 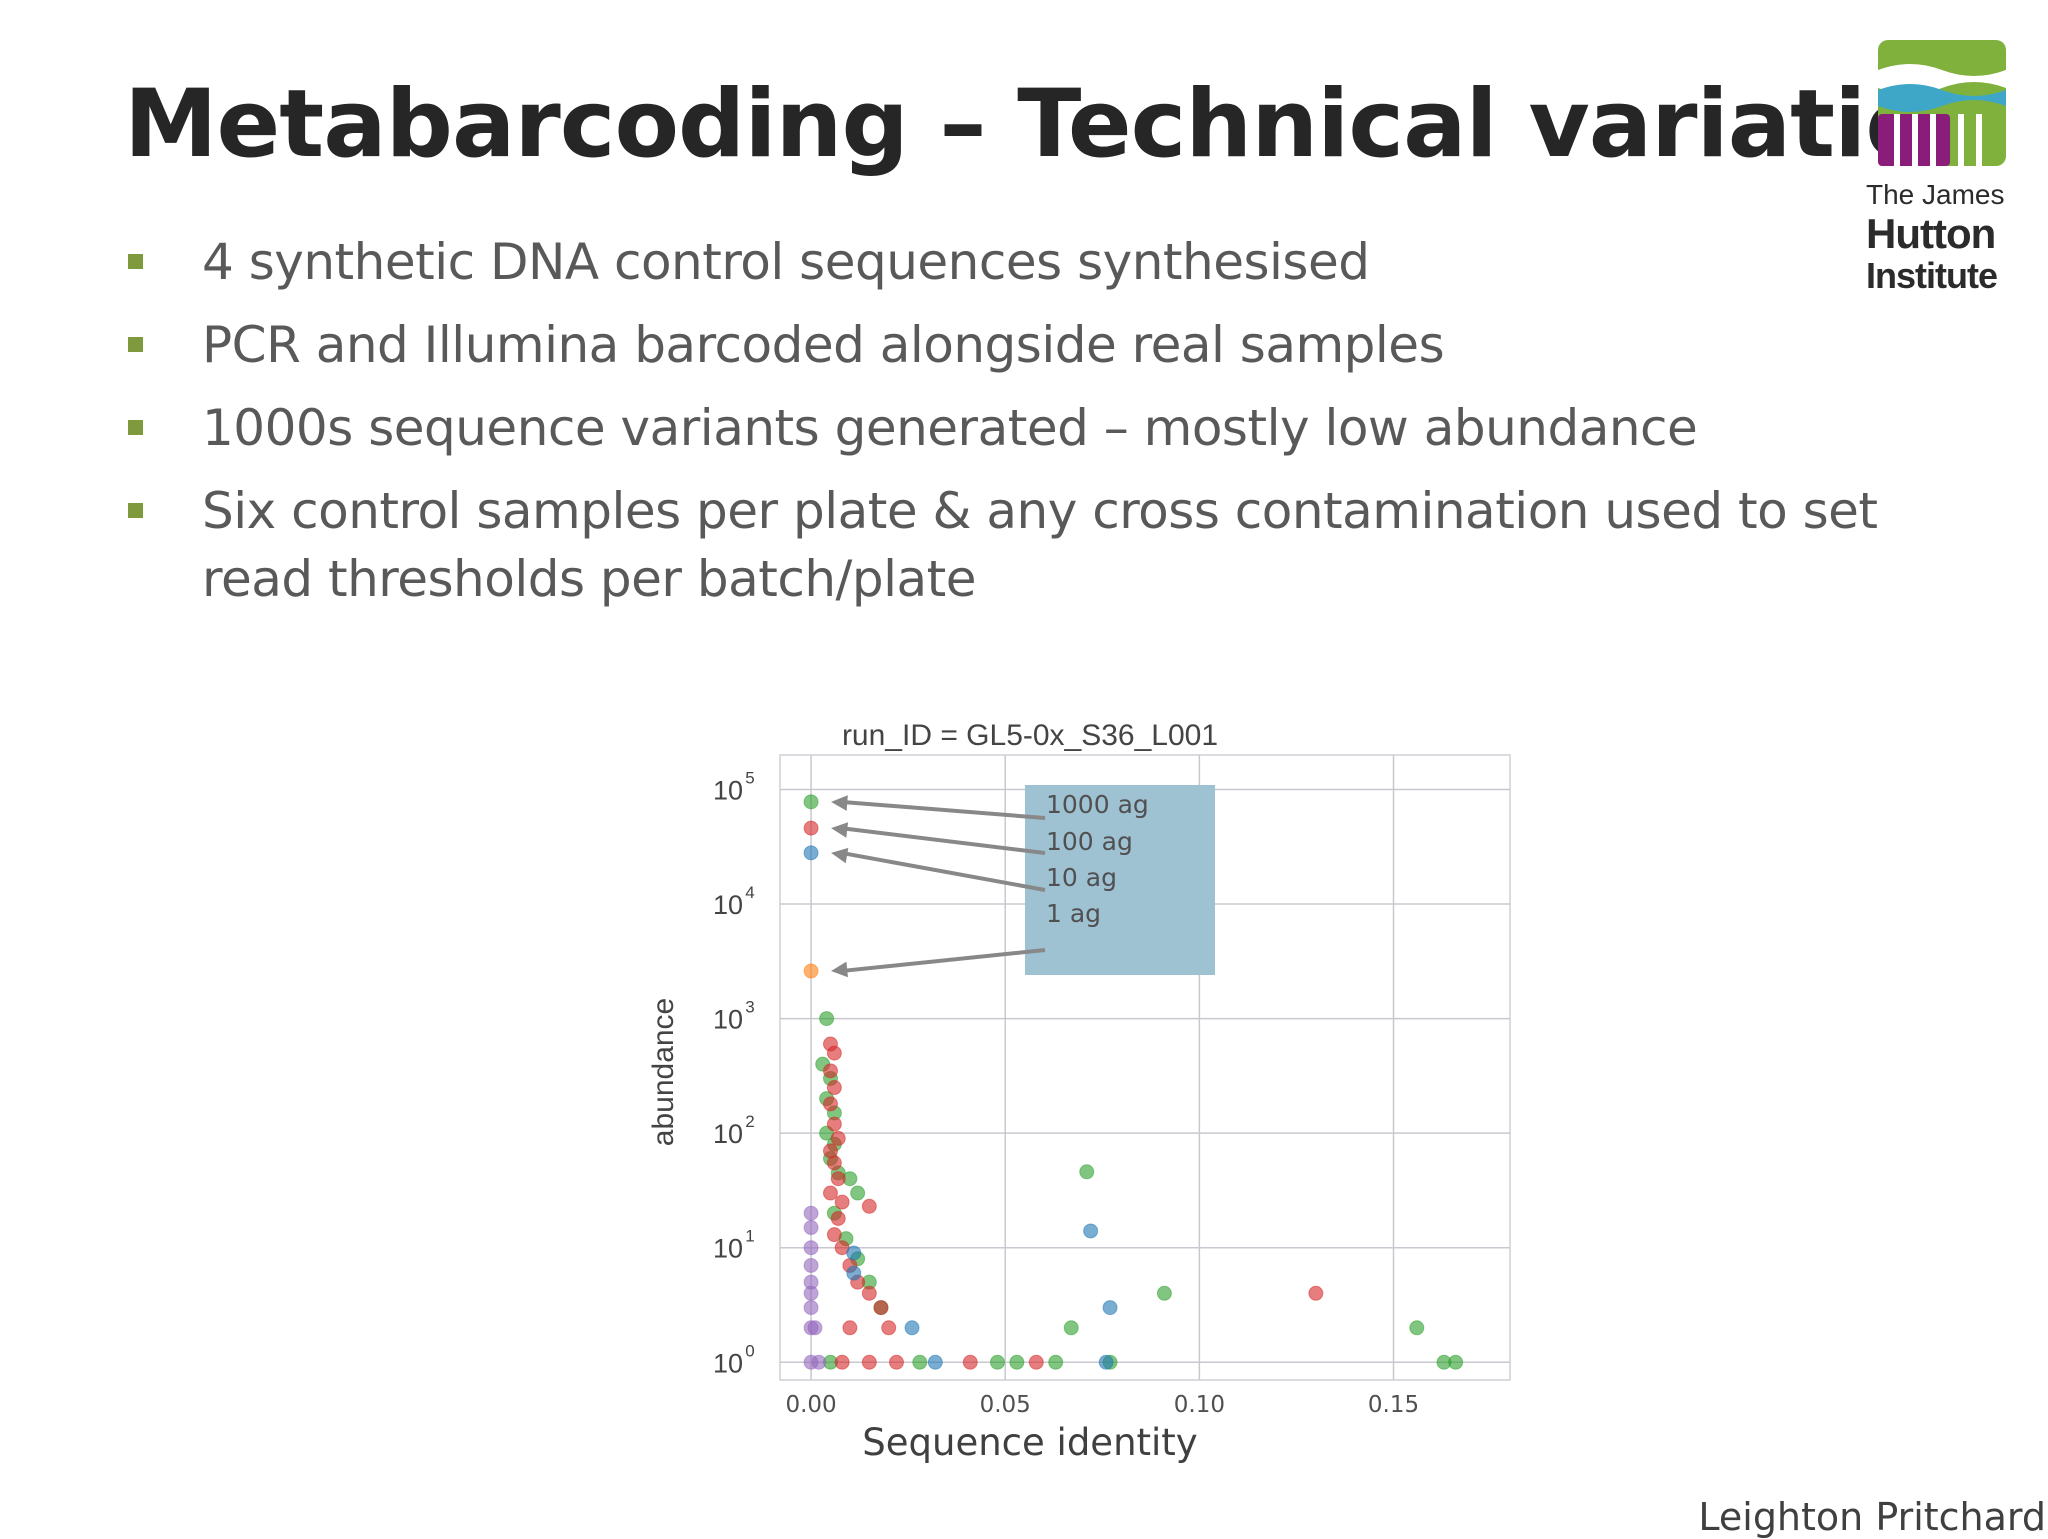 What do you see at coordinates (1932, 275) in the screenshot?
I see `logo-line3: Institute` at bounding box center [1932, 275].